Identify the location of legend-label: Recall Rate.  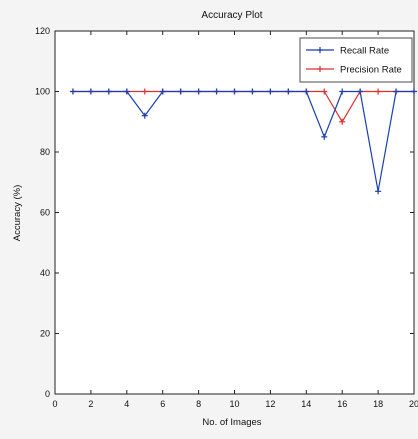
(364, 51).